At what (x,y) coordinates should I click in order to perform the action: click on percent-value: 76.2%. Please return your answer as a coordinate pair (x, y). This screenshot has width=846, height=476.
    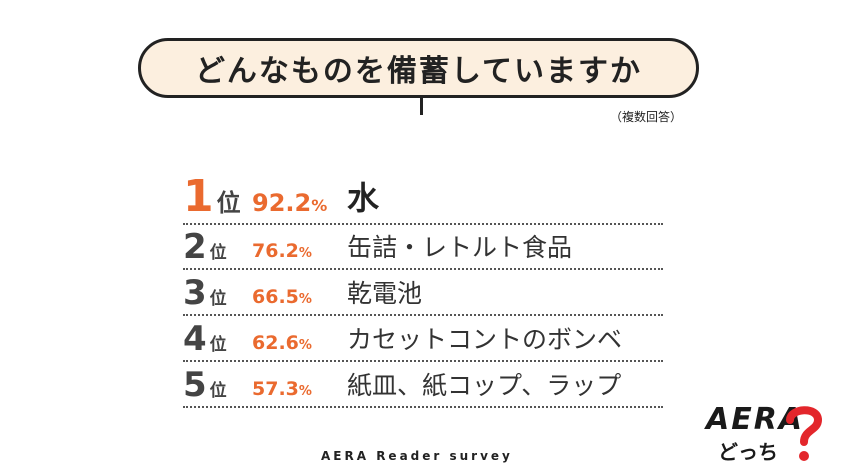
    Looking at the image, I should click on (282, 251).